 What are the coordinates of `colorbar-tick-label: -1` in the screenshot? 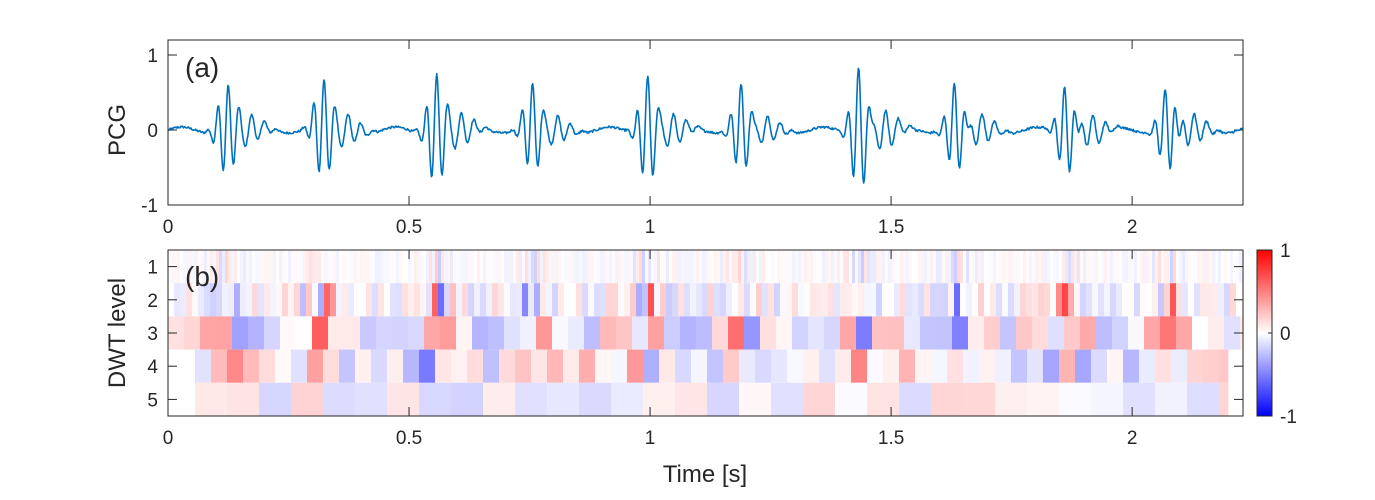 It's located at (1288, 417).